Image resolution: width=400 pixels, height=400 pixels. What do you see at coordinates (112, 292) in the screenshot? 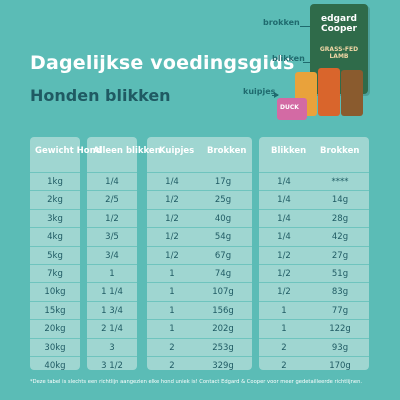
I see `cell-cans-only: 1 1/4` at bounding box center [112, 292].